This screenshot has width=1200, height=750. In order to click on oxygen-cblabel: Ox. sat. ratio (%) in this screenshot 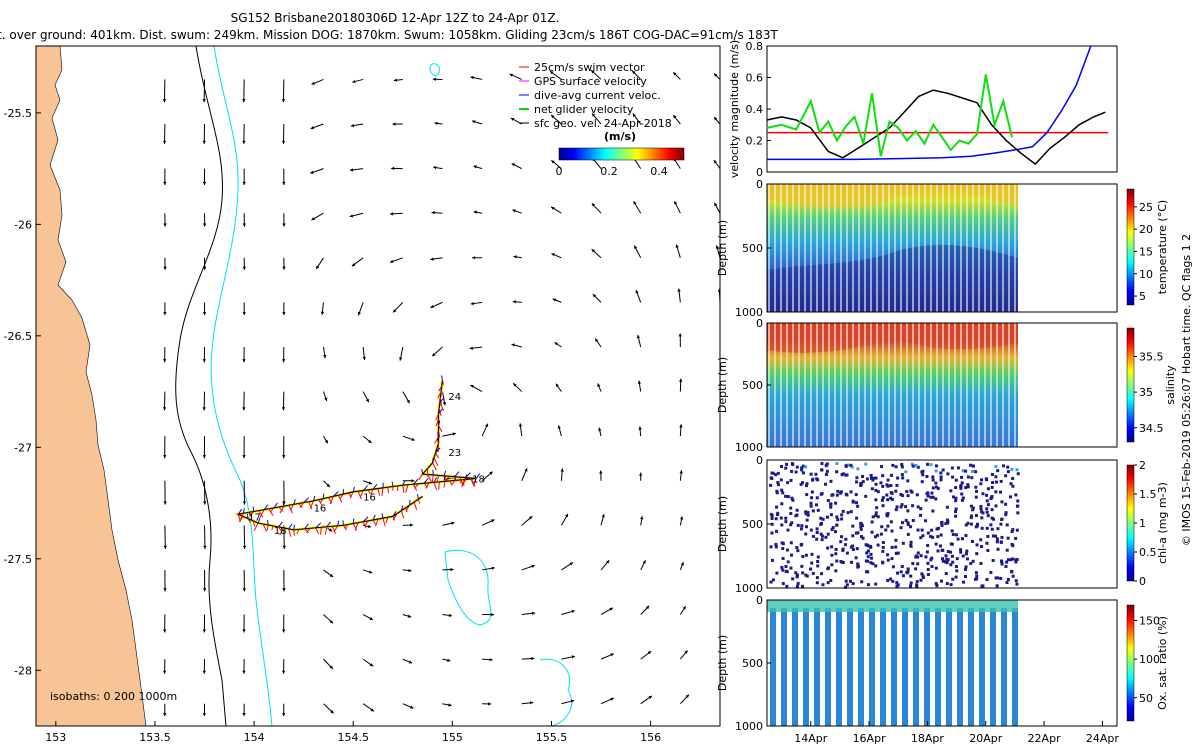, I will do `click(1162, 663)`.